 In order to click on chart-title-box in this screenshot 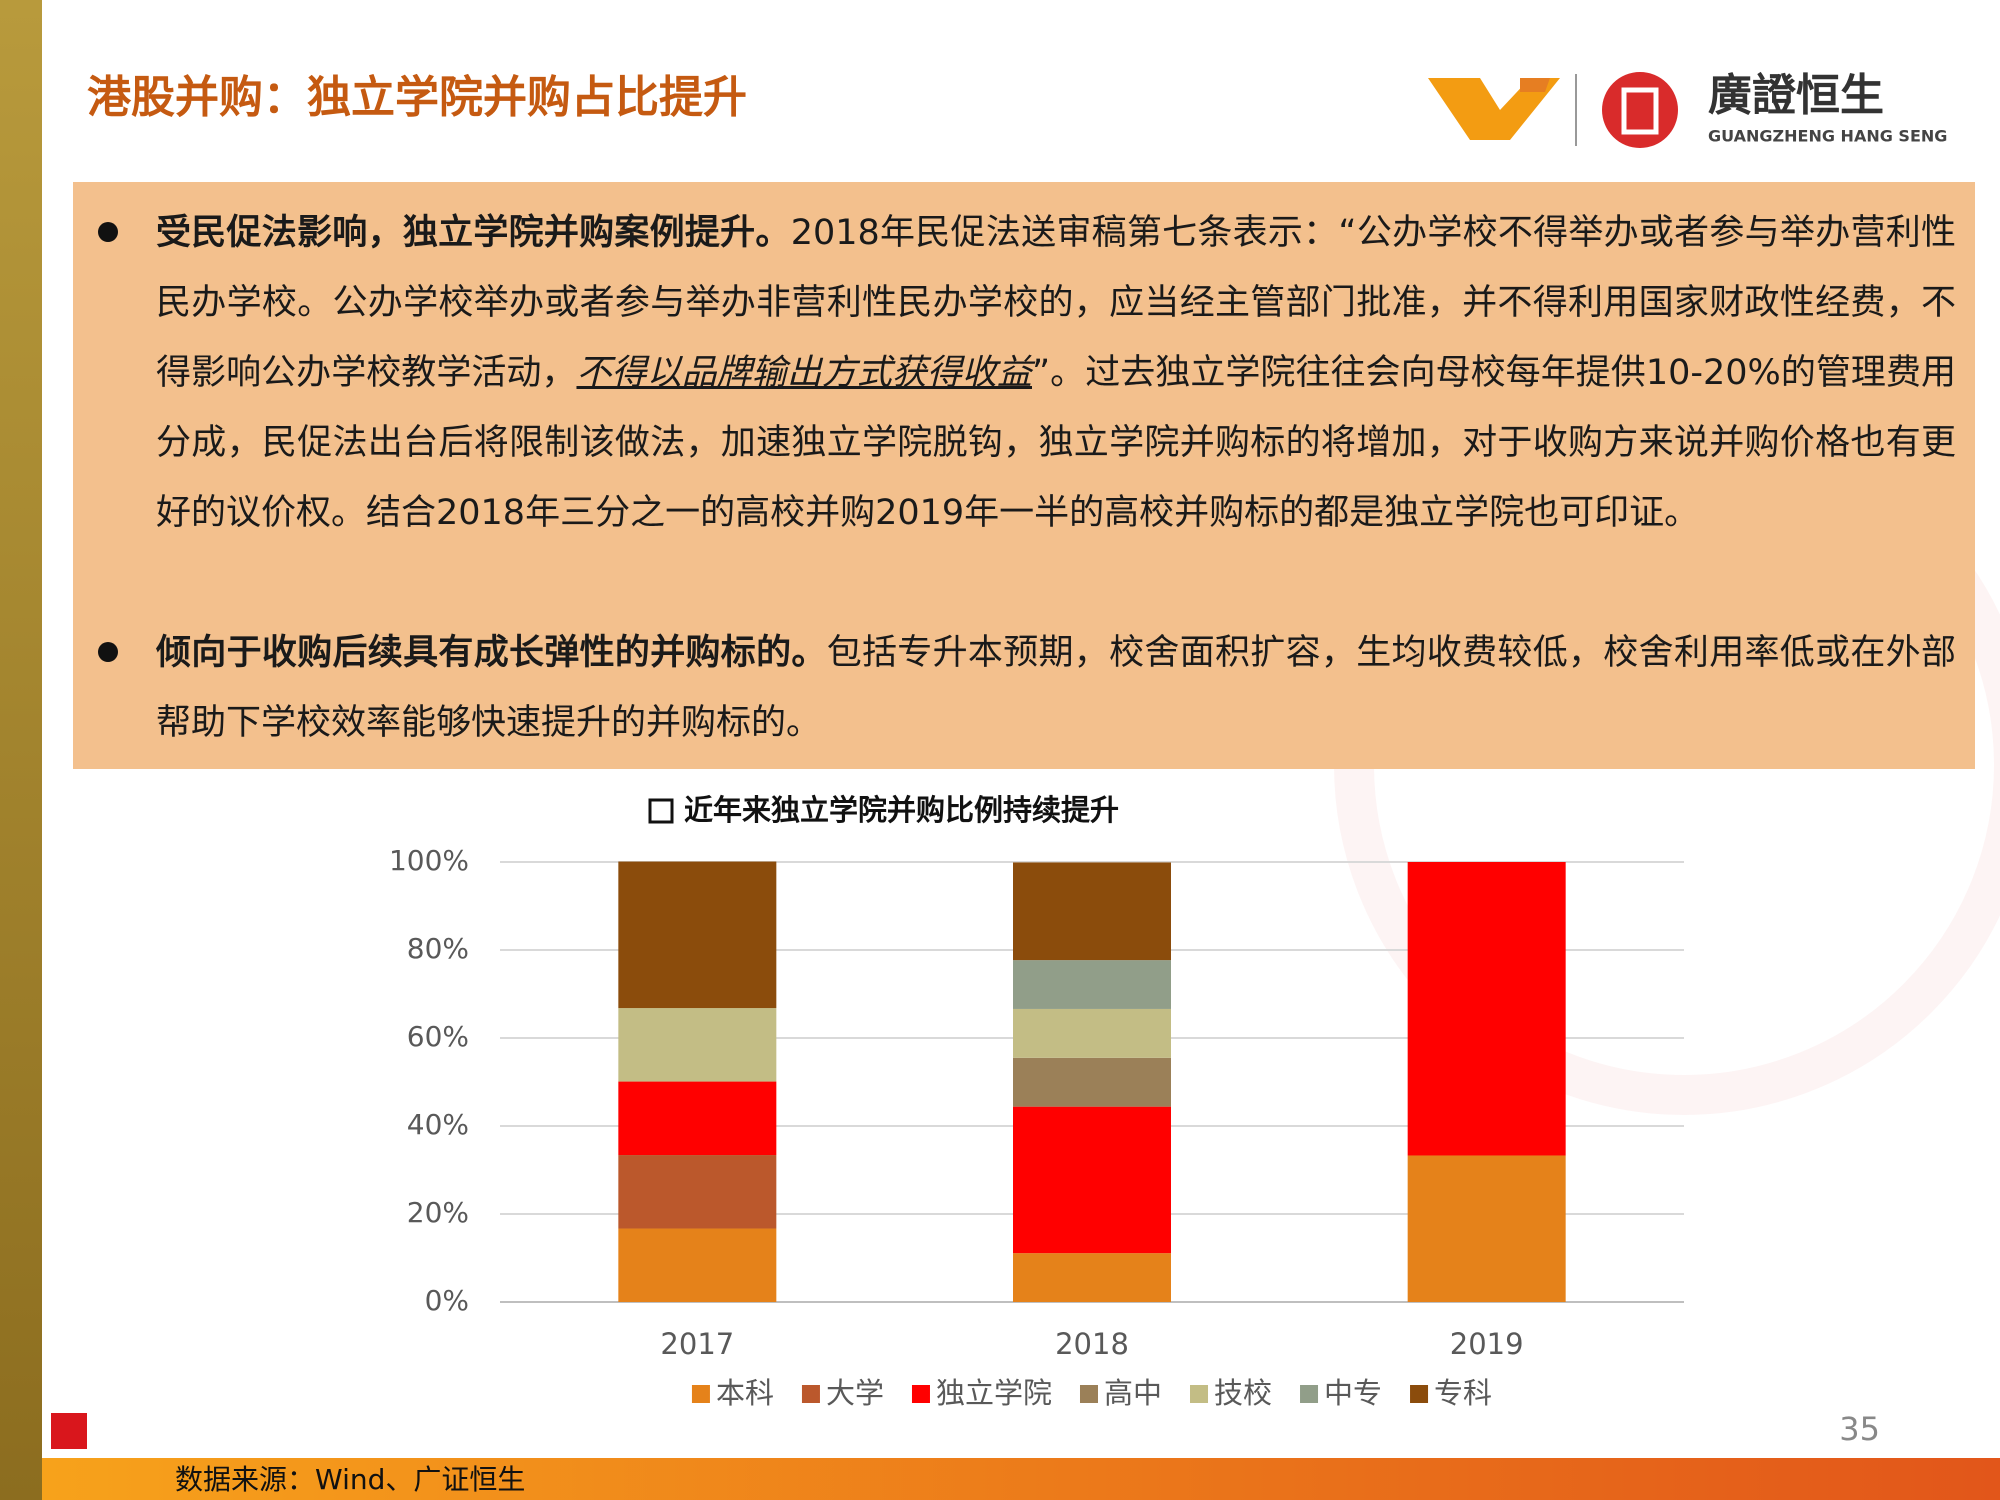, I will do `click(661, 811)`.